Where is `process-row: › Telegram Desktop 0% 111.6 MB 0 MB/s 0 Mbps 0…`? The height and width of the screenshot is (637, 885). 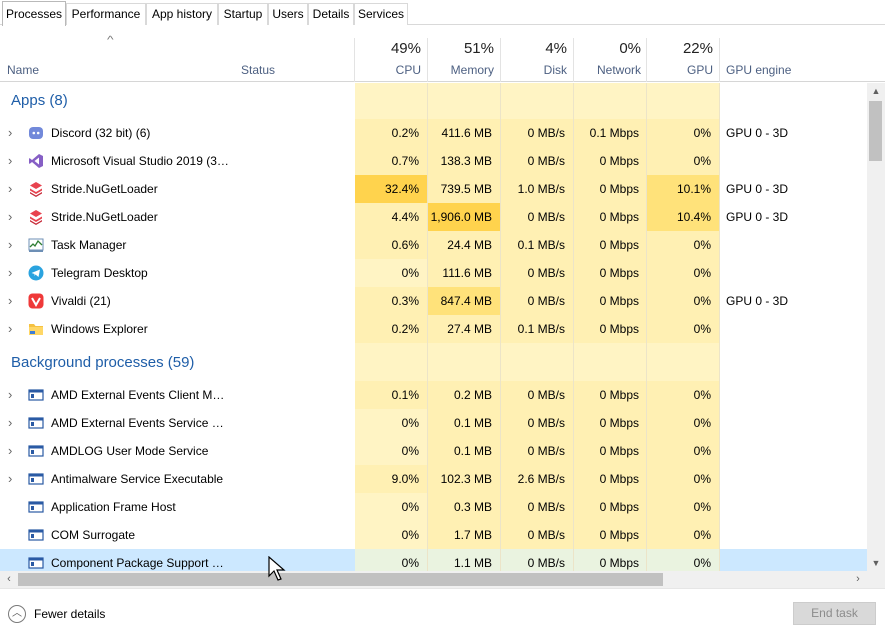
process-row: › Telegram Desktop 0% 111.6 MB 0 MB/s 0 Mbps 0… is located at coordinates (433, 273).